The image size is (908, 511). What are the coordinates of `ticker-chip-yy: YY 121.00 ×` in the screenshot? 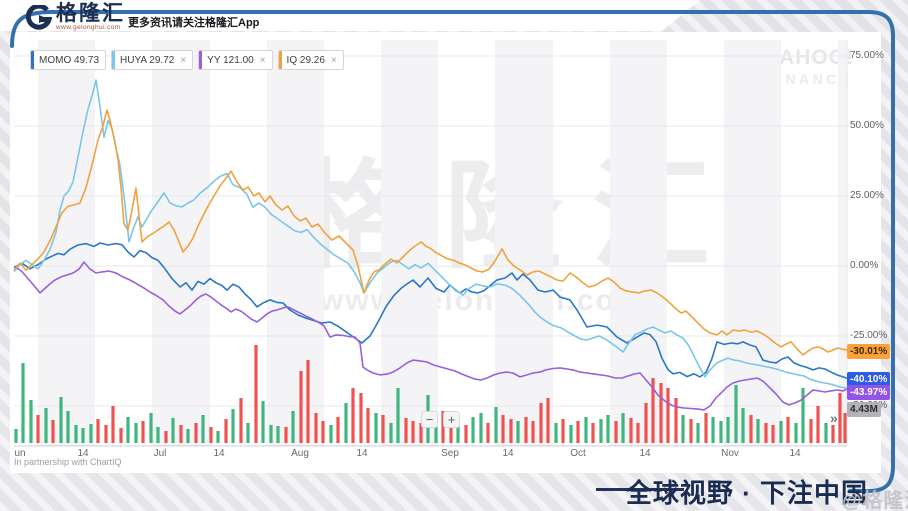 It's located at (235, 60).